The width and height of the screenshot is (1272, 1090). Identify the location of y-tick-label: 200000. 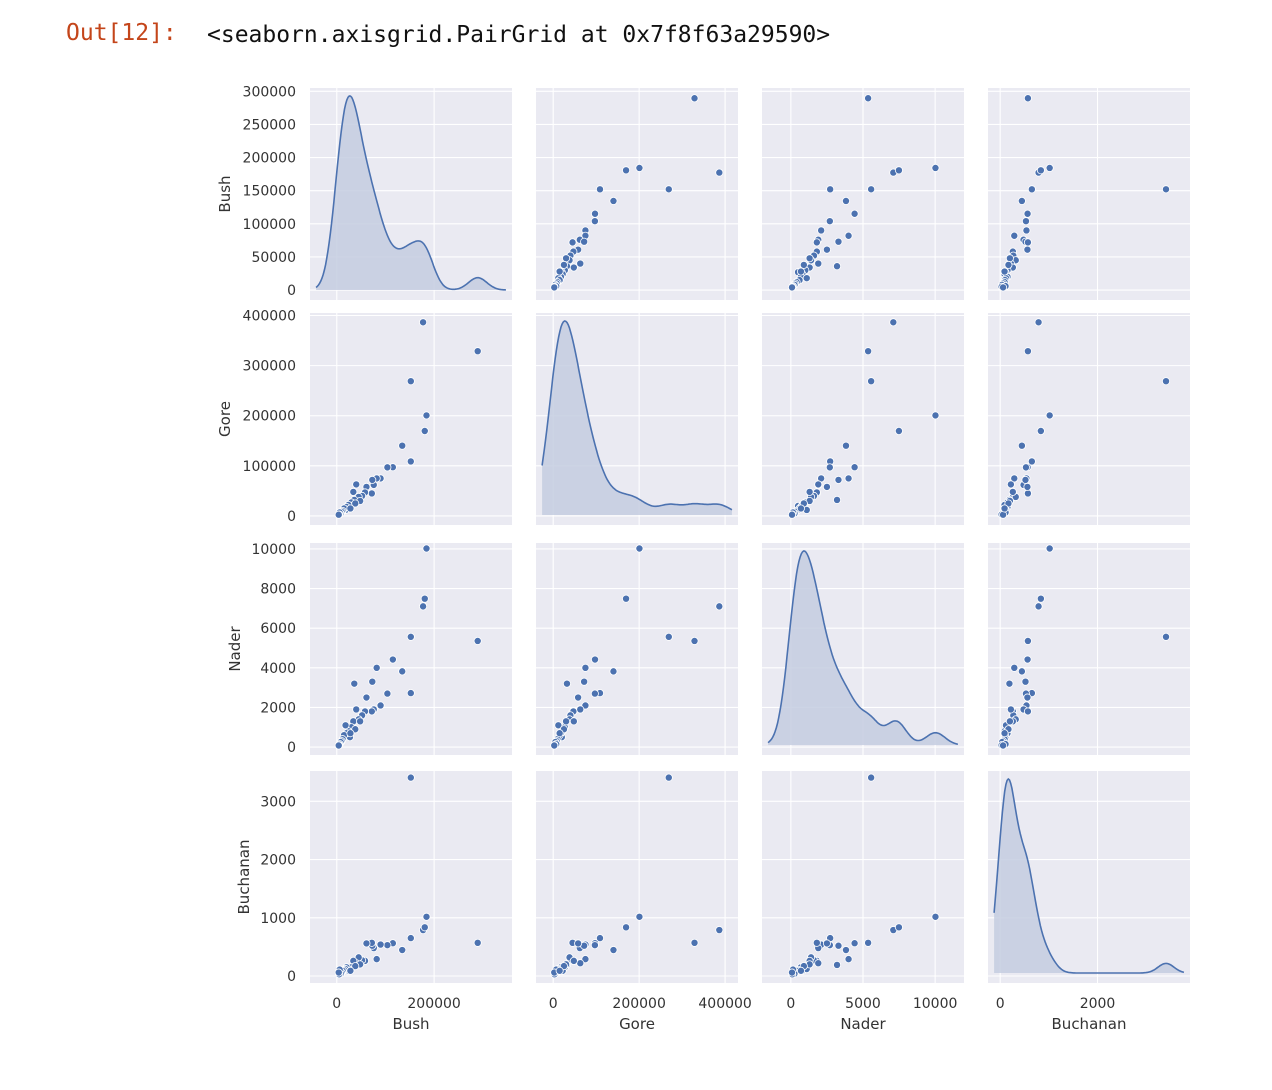
(269, 159).